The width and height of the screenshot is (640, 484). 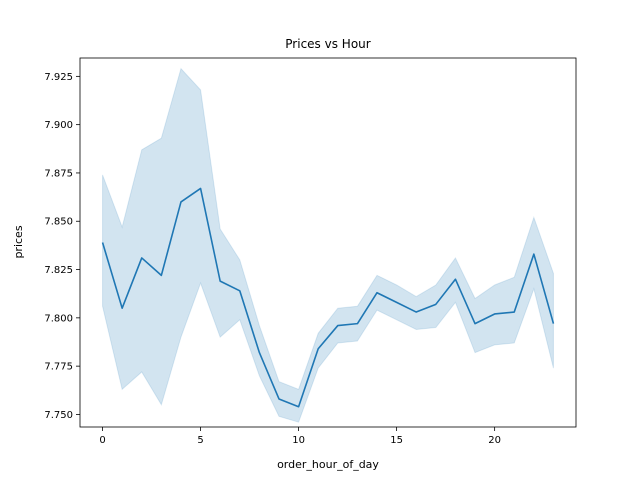 What do you see at coordinates (327, 44) in the screenshot?
I see `chart-title: Prices vs Hour` at bounding box center [327, 44].